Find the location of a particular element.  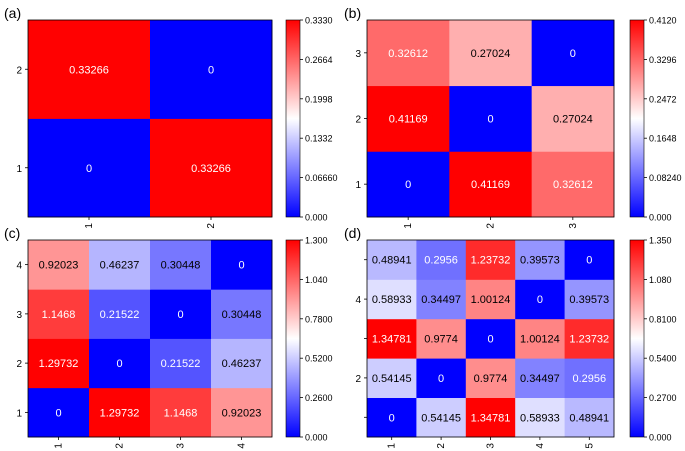

cell-value-label: 0.92023 is located at coordinates (242, 413).